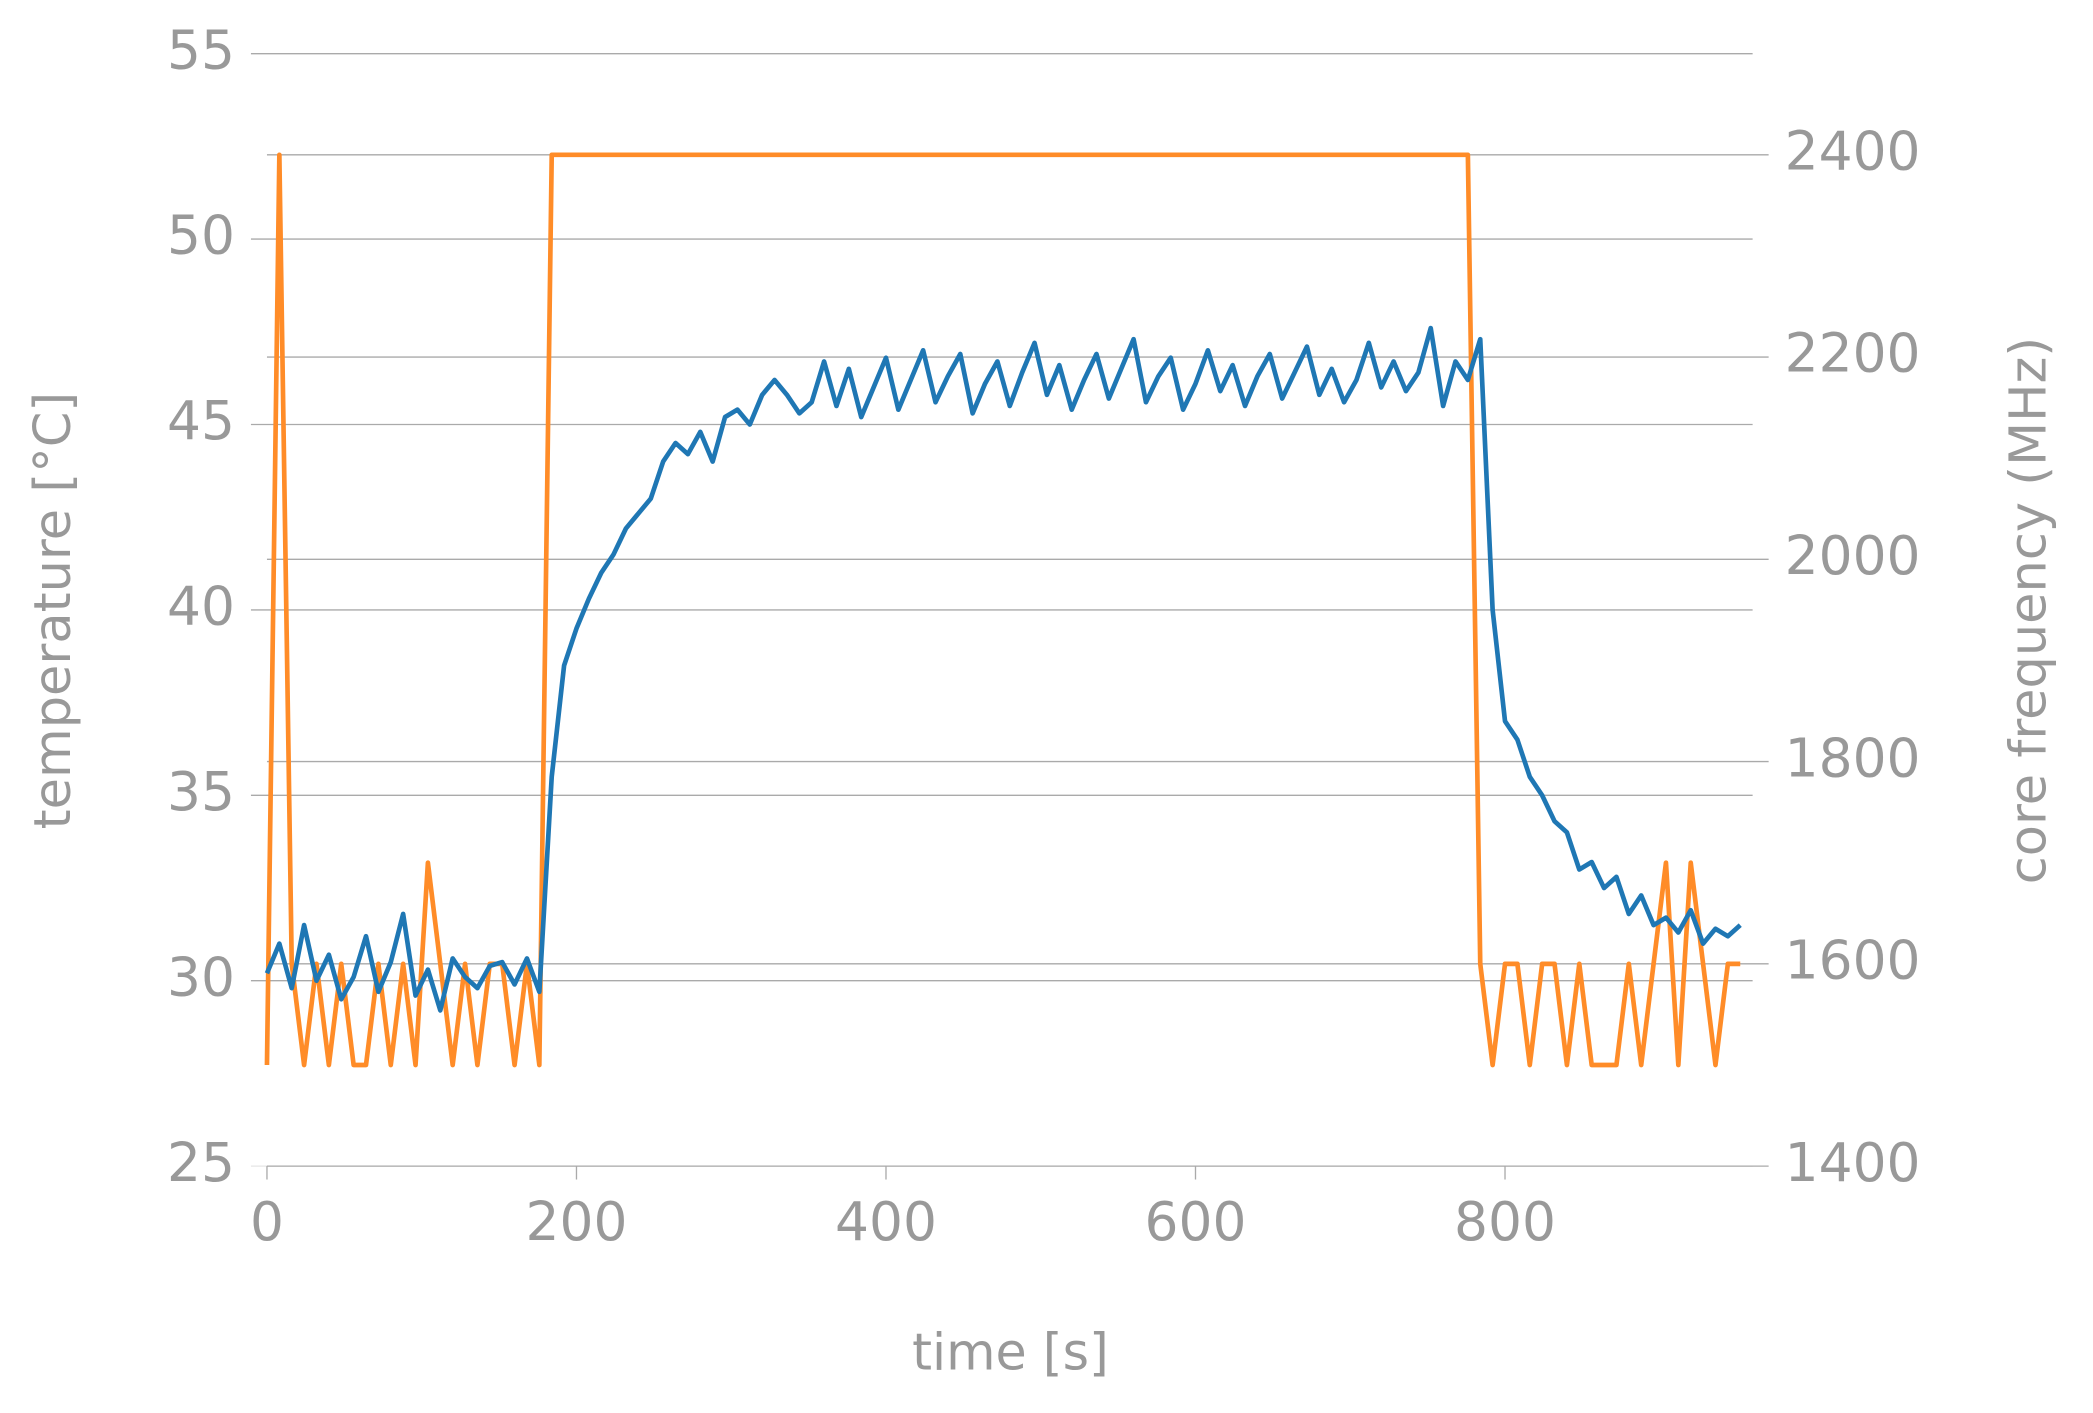  Describe the element at coordinates (1853, 150) in the screenshot. I see `y2-tick-label: 2400` at that location.